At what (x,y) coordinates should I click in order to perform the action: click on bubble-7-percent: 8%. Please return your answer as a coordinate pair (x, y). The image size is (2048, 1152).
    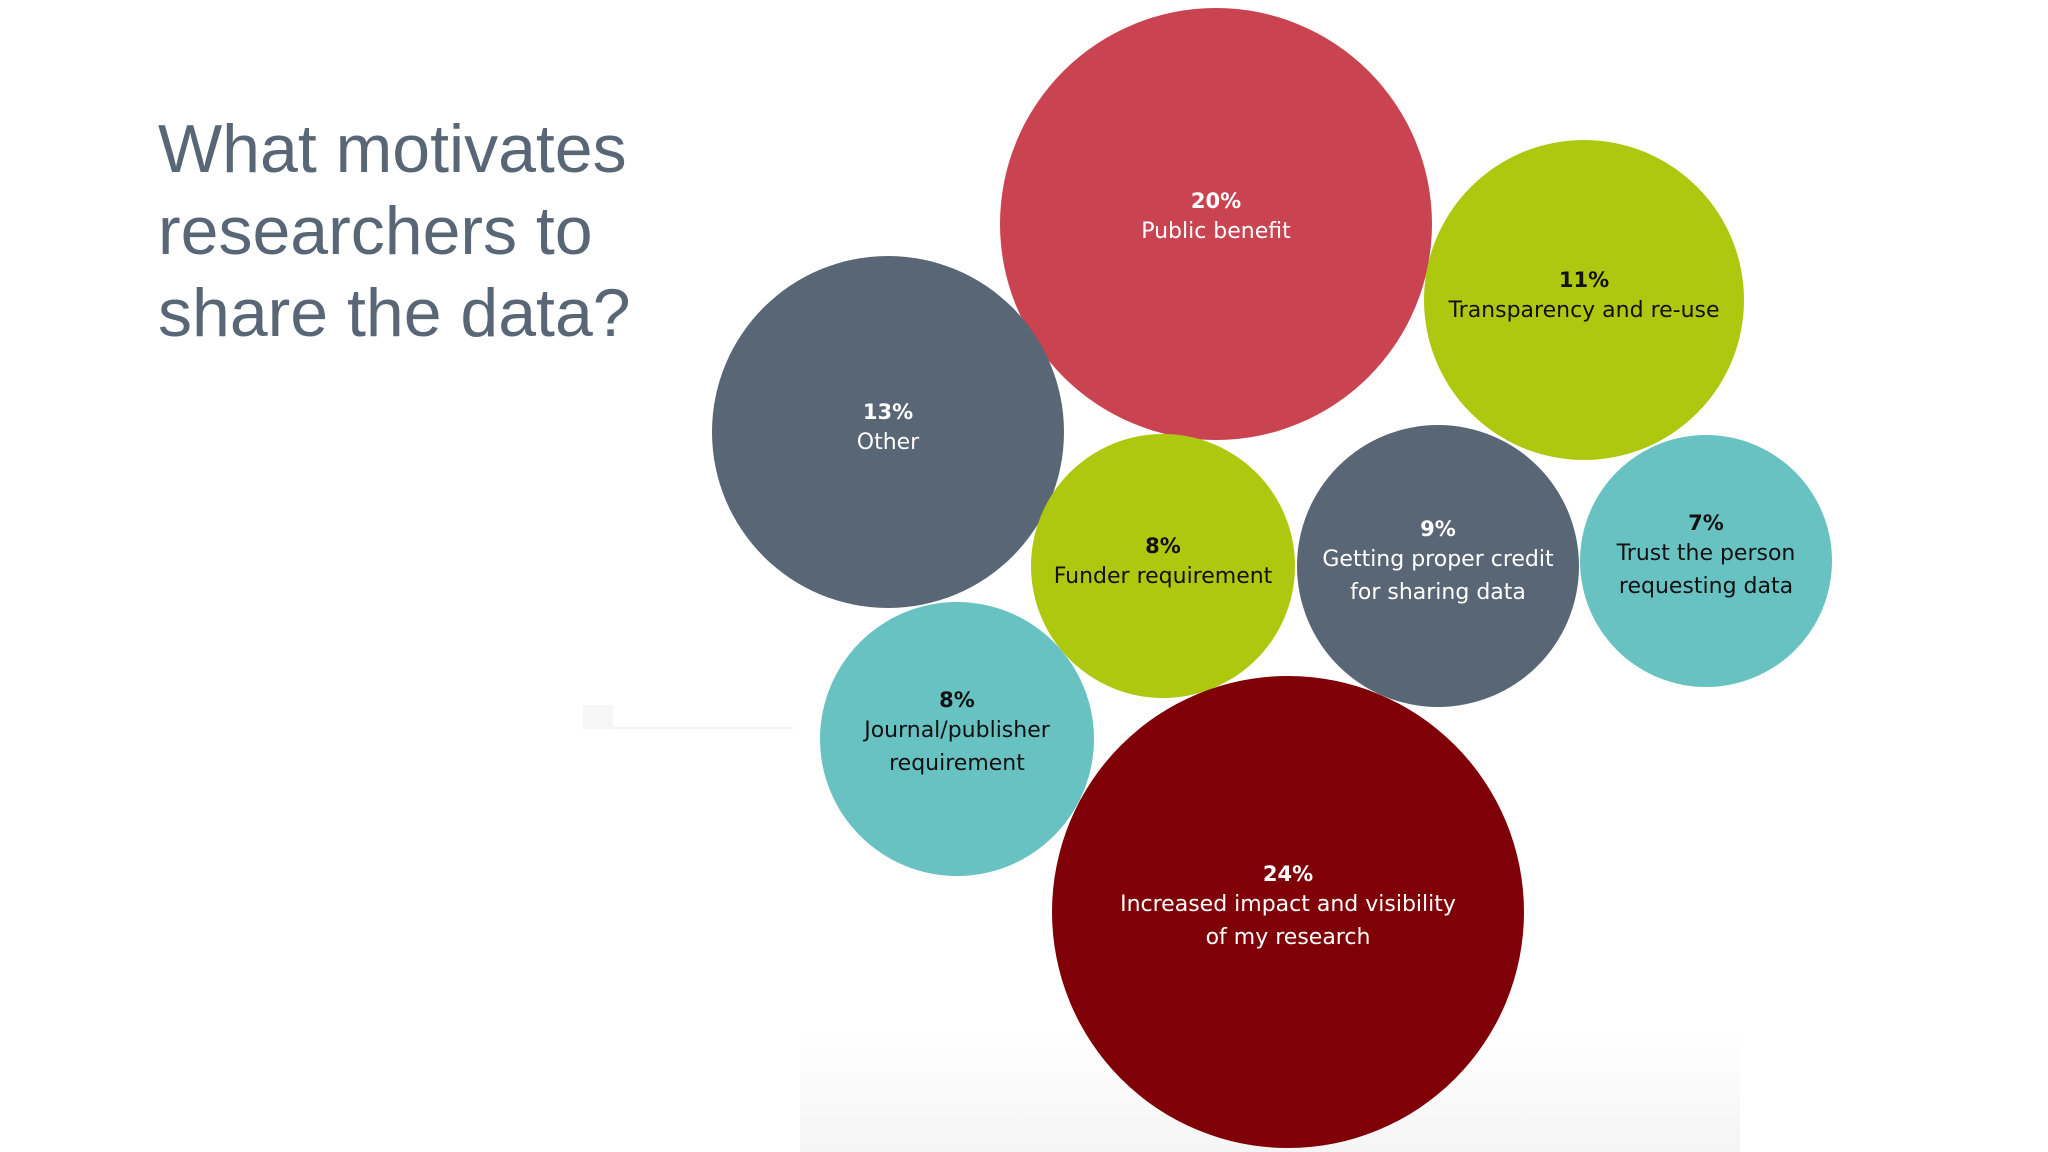
    Looking at the image, I should click on (957, 700).